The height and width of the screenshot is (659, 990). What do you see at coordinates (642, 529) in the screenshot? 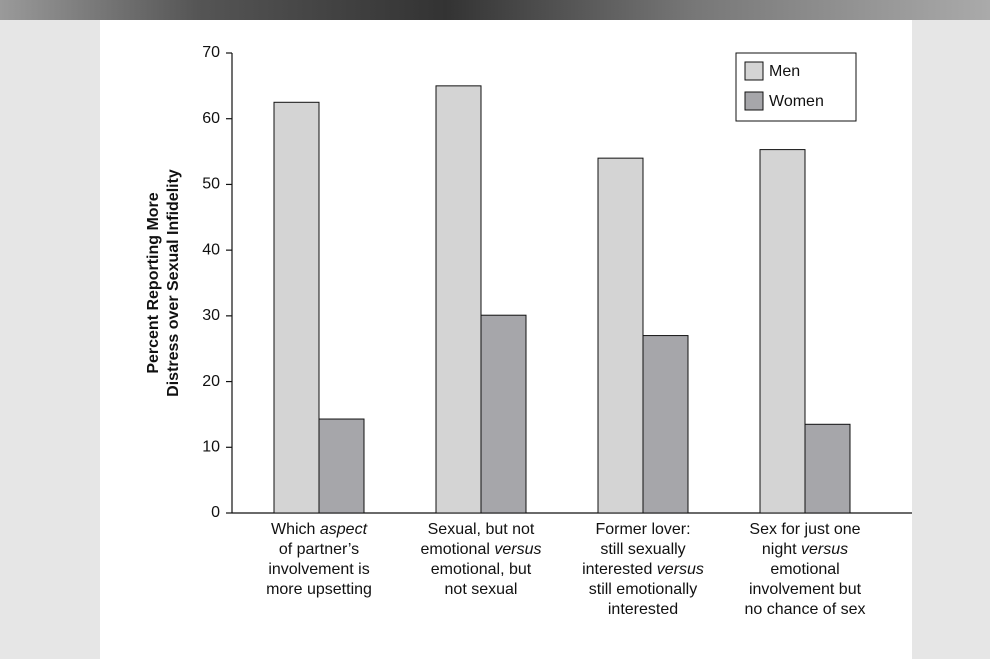
I see `x-tick-label: Former lover:` at bounding box center [642, 529].